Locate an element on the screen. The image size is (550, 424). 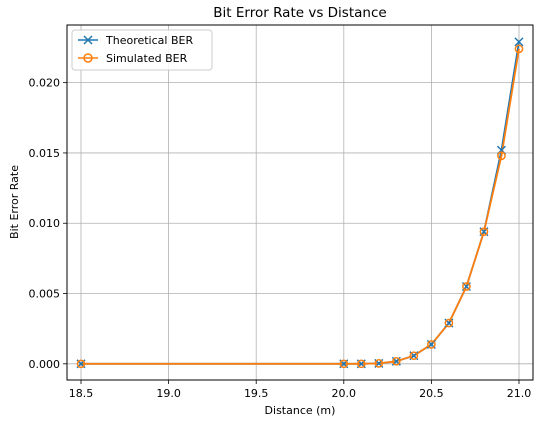
x-tick-label: 19.0 is located at coordinates (168, 393).